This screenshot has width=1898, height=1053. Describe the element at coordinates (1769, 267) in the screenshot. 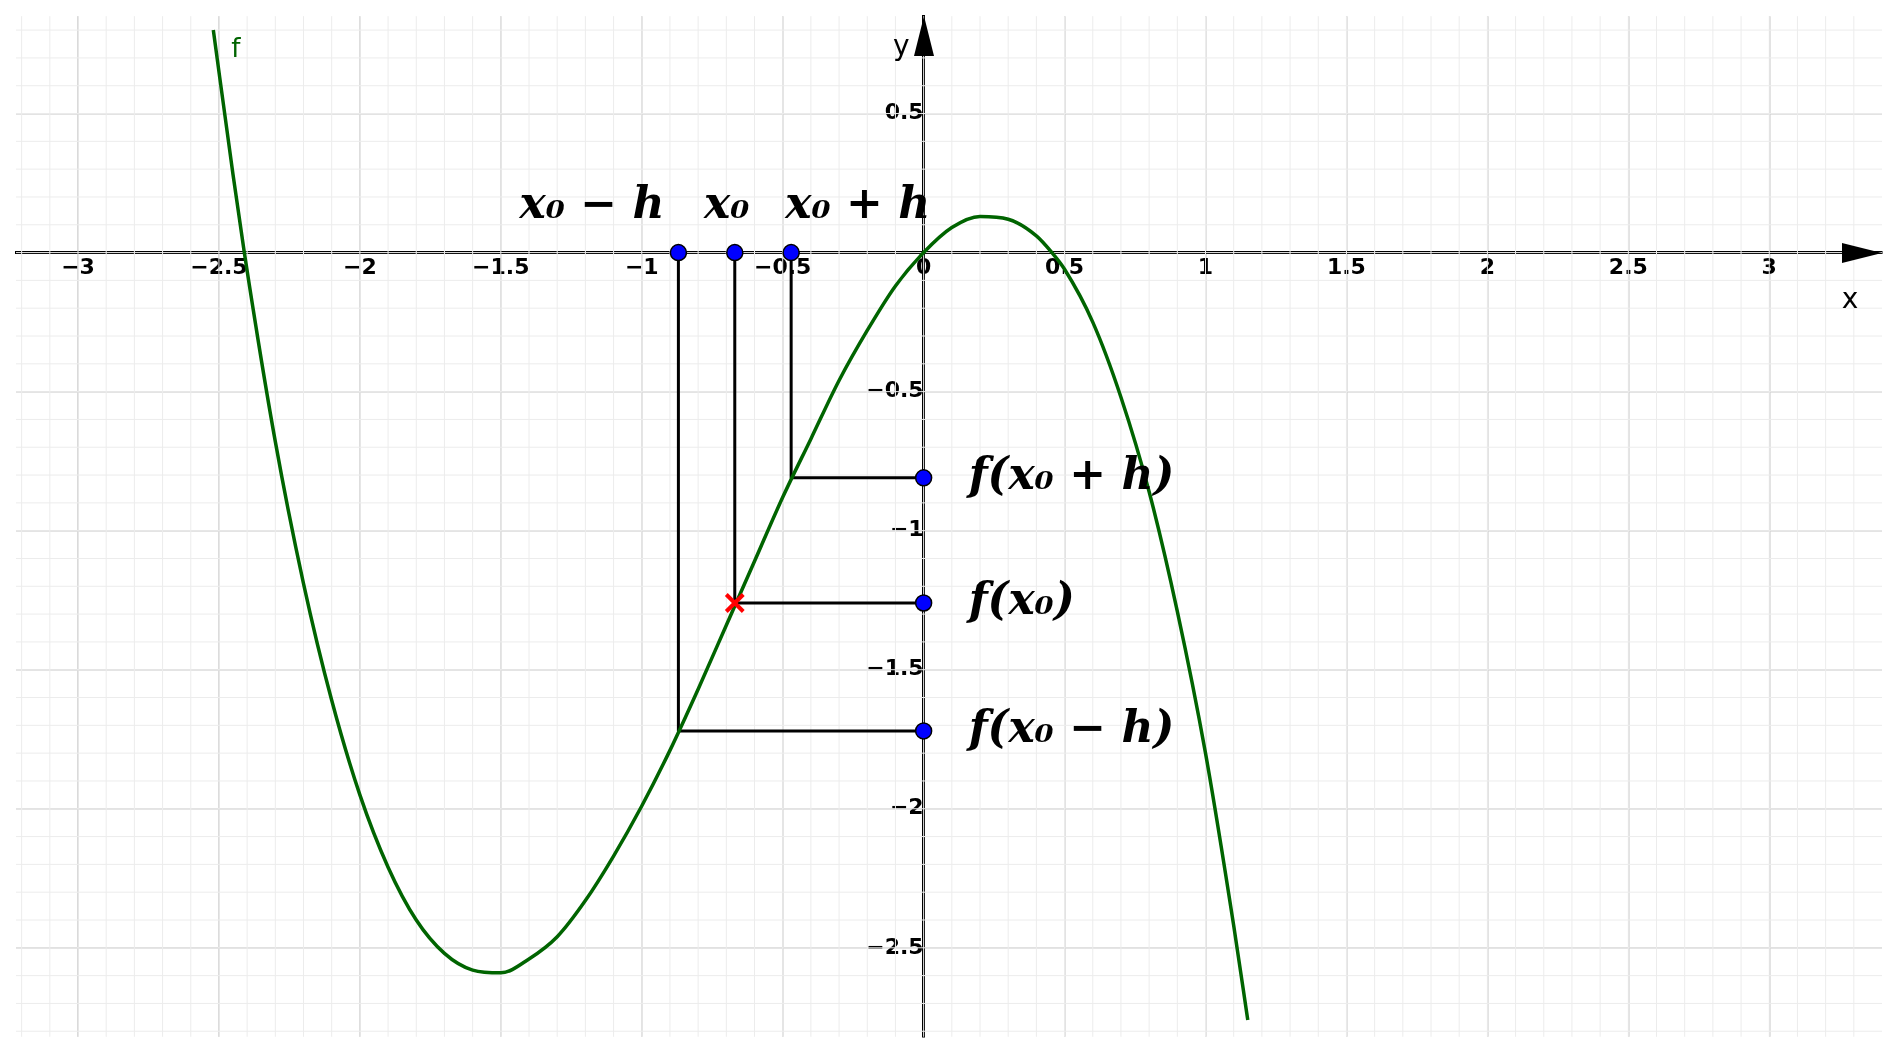

I see `x-tick-label: 3` at that location.